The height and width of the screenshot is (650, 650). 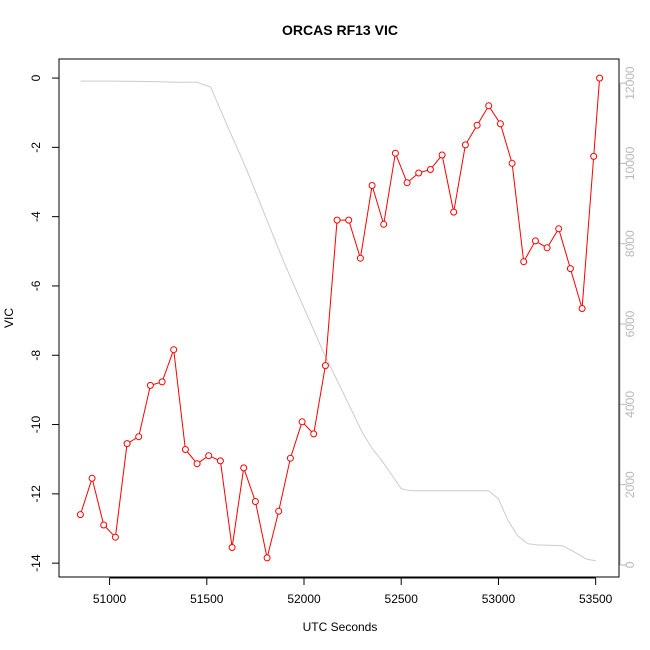 I want to click on y2-axis: 0 2000 4000 6000 8000 10000 12000, so click(x=628, y=317).